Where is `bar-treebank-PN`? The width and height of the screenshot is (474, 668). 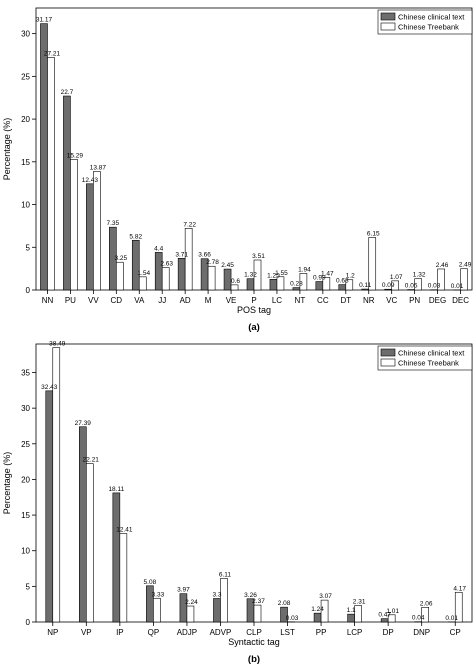
bar-treebank-PN is located at coordinates (418, 284).